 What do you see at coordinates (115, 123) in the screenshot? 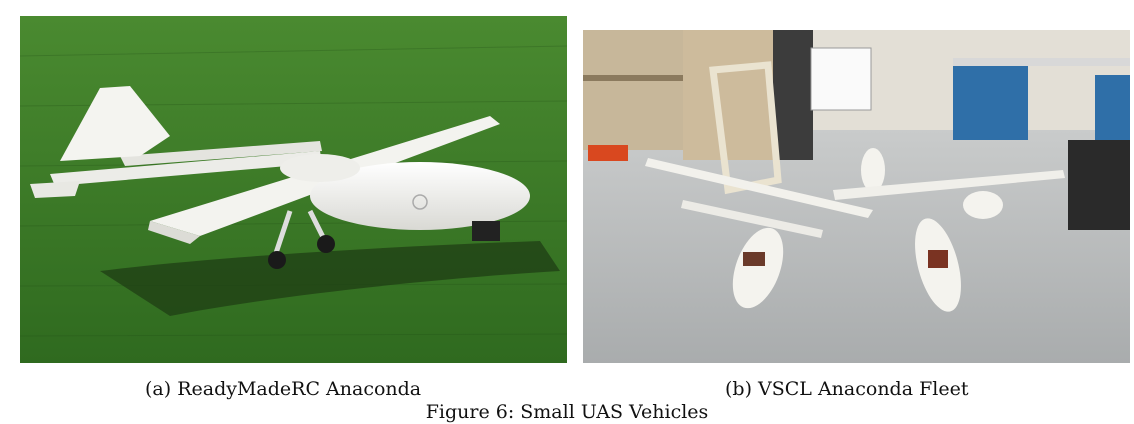
I see `vertical-tail` at bounding box center [115, 123].